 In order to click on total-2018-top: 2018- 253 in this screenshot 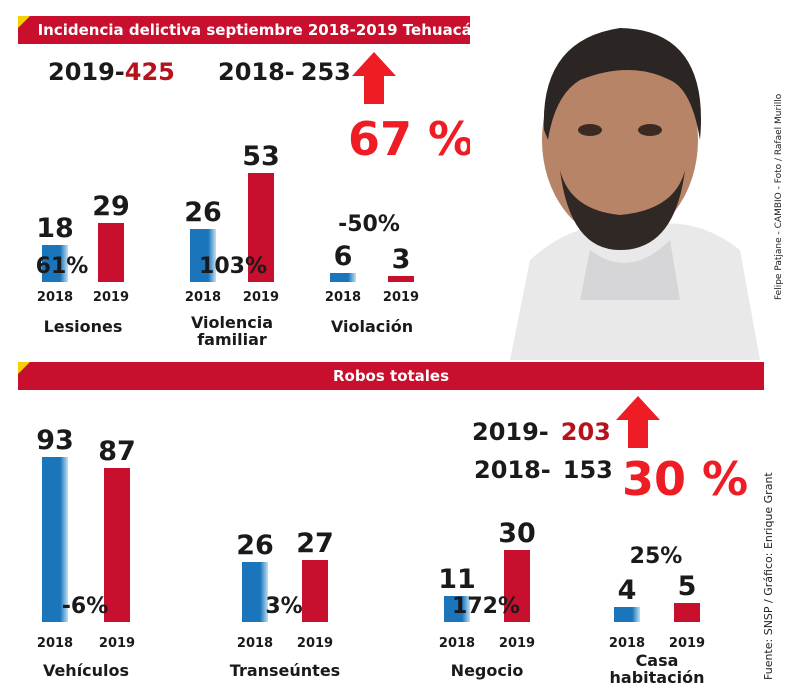, I will do `click(284, 72)`.